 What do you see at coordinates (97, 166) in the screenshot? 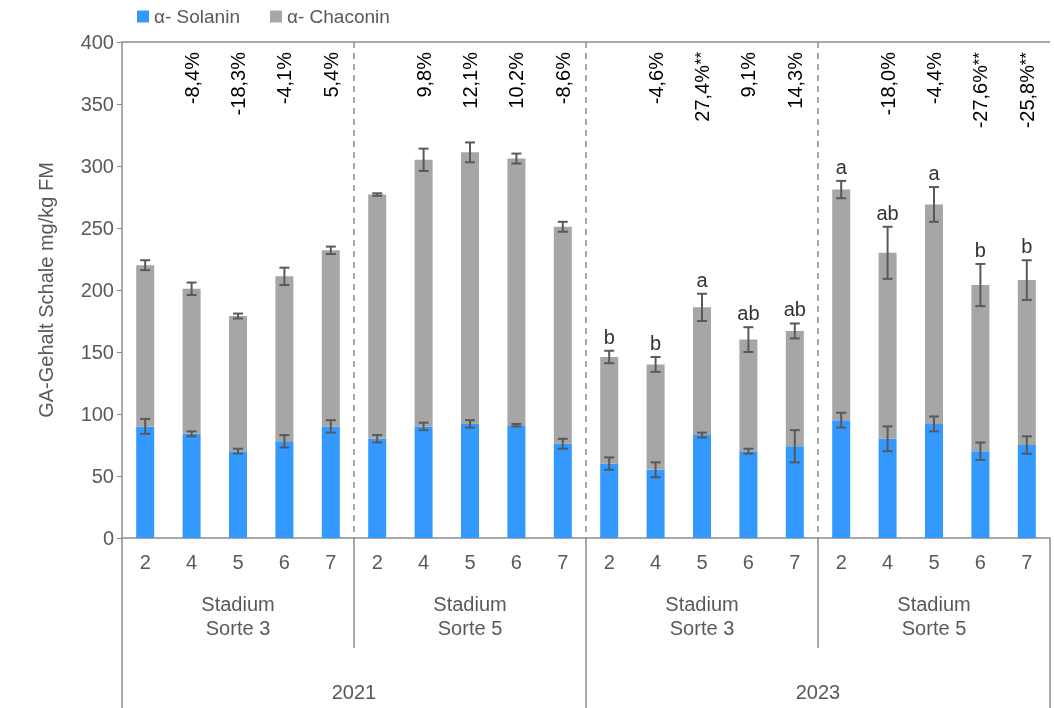
I see `y-tick-label: 300` at bounding box center [97, 166].